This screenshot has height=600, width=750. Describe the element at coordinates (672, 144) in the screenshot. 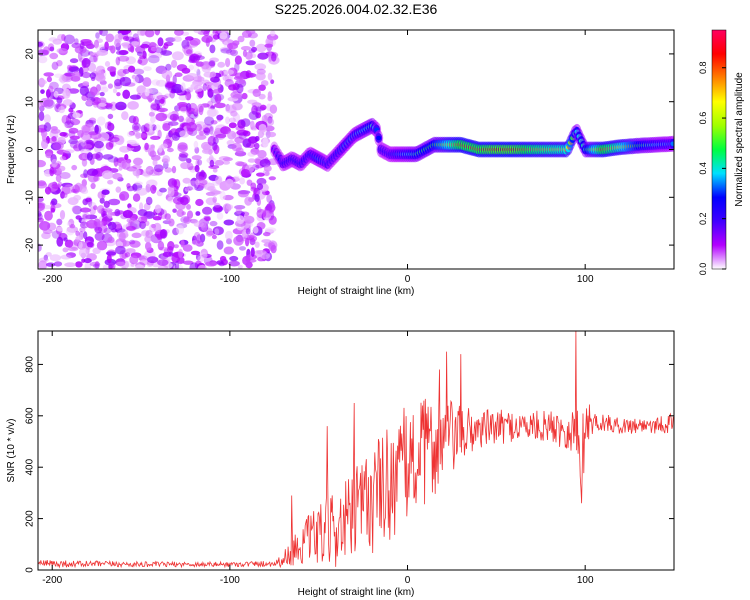

I see `ridge-core` at that location.